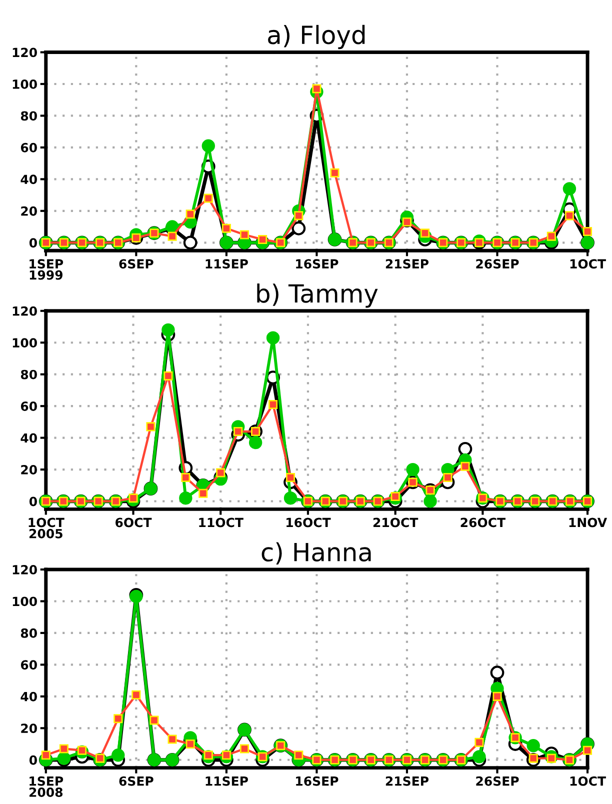  Describe the element at coordinates (395, 523) in the screenshot. I see `x-tick-label: 21OCT` at that location.